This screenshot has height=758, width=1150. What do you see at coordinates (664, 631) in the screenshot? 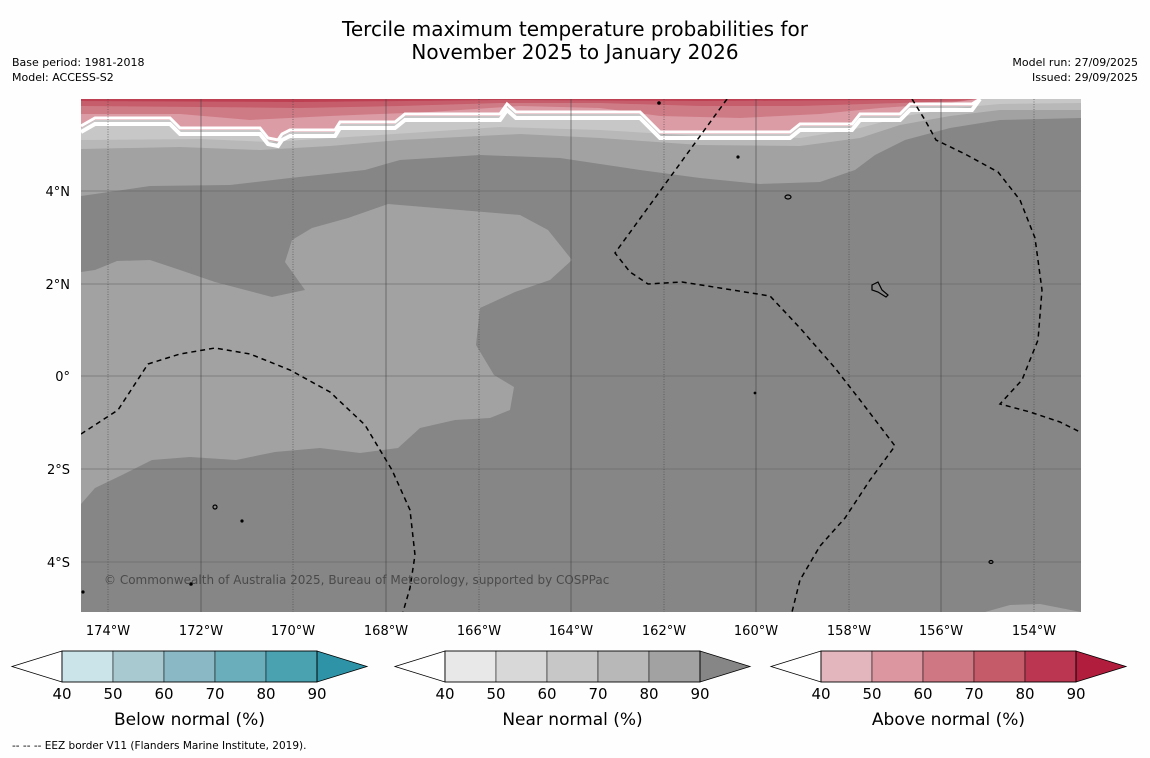
I see `x-tick-label: 162°W` at bounding box center [664, 631].